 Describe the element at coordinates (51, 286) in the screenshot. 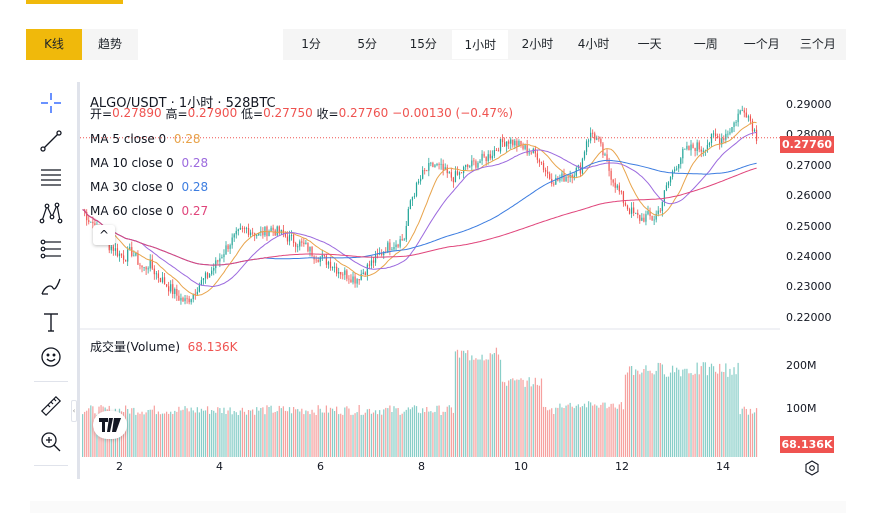

I see `brush-icon` at that location.